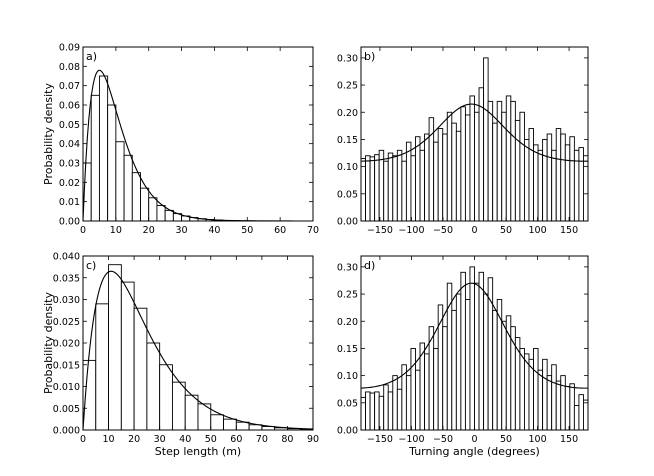  What do you see at coordinates (569, 439) in the screenshot?
I see `x-tick-label: 150` at bounding box center [569, 439].